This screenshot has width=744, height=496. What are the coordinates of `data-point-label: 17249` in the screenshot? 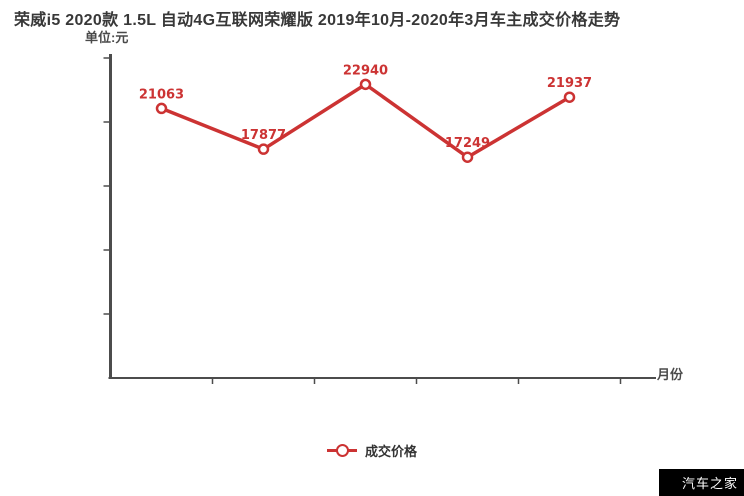 It's located at (467, 143).